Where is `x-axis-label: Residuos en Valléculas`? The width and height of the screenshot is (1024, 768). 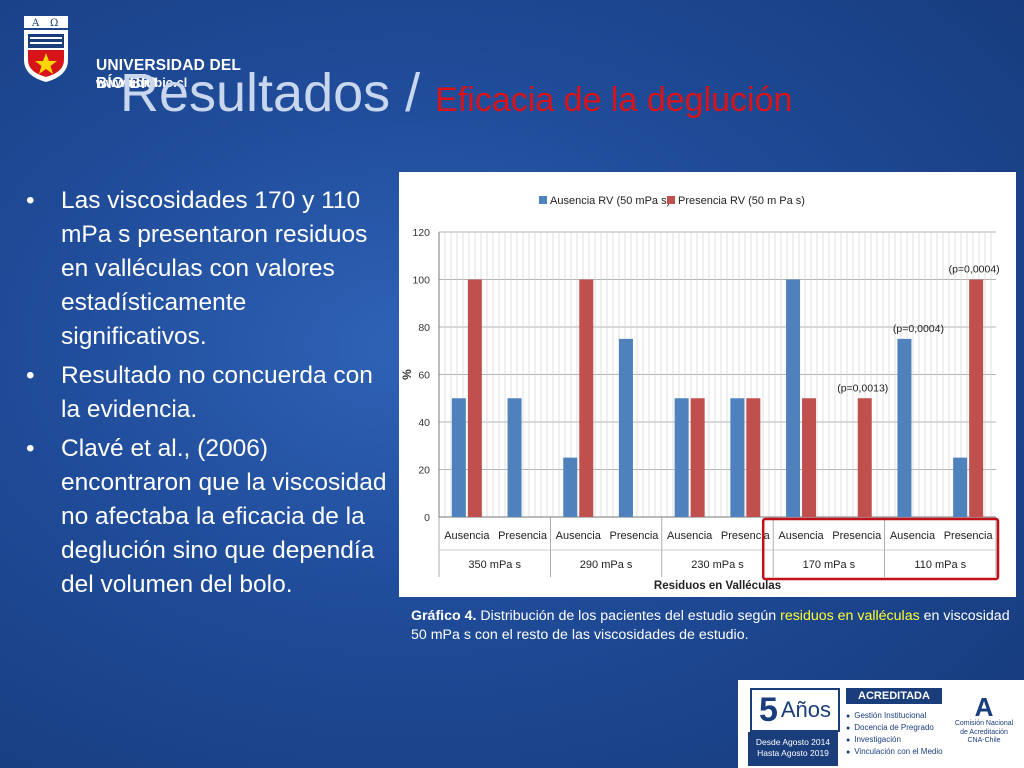
x-axis-label: Residuos en Valléculas is located at coordinates (717, 586).